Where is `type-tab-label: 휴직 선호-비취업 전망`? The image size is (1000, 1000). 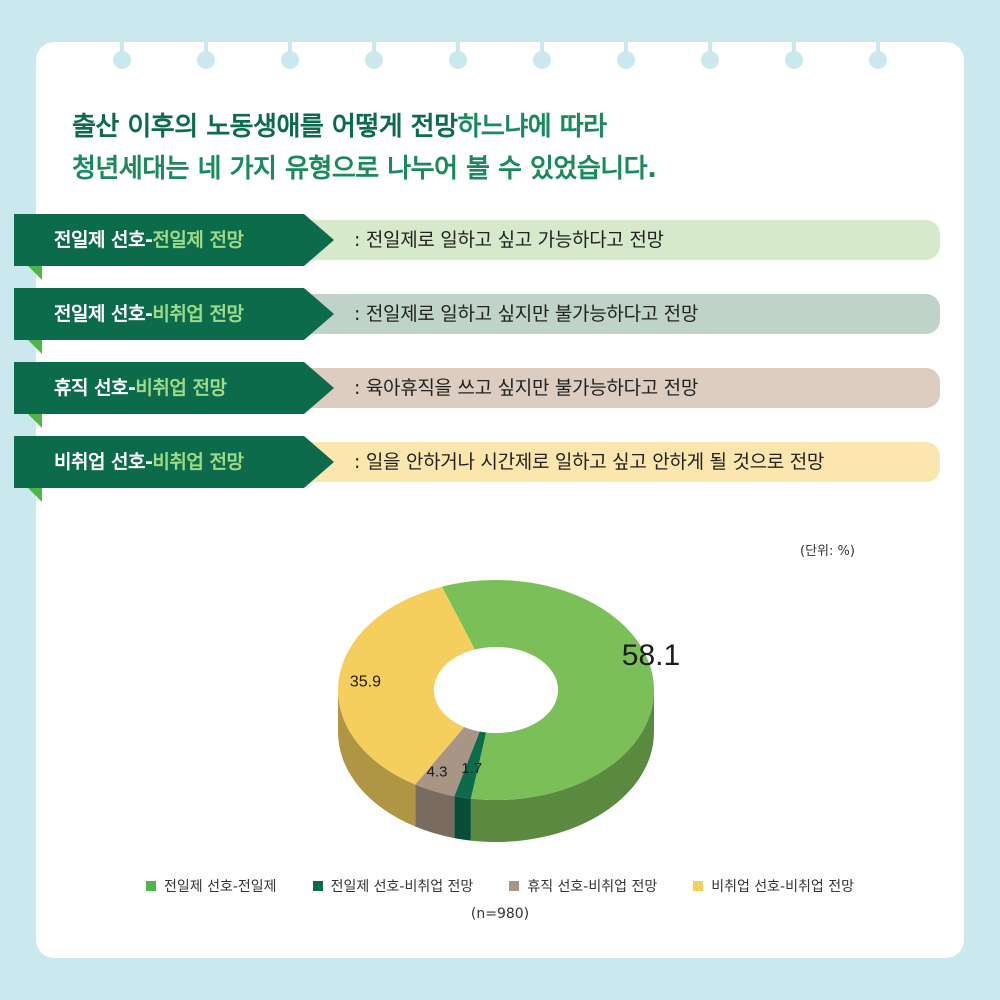 type-tab-label: 휴직 선호-비취업 전망 is located at coordinates (140, 388).